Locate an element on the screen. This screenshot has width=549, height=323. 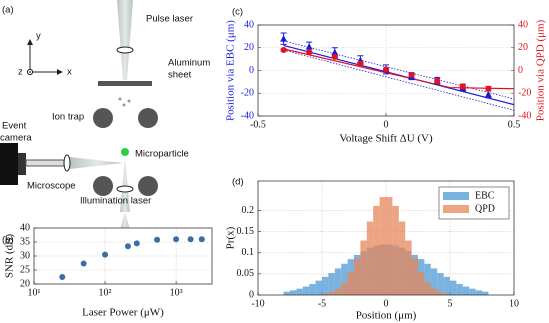
y-tick-label: 0.1 is located at coordinates (248, 252).